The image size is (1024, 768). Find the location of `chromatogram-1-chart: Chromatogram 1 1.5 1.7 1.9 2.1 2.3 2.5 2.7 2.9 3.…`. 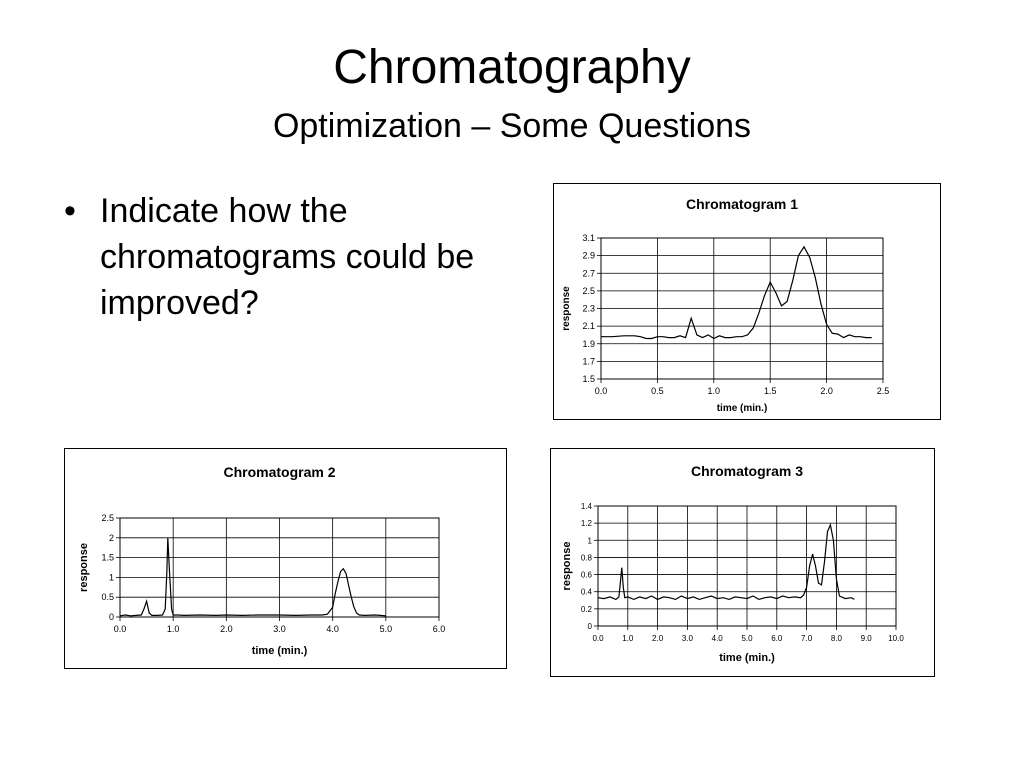

chromatogram-1-chart: Chromatogram 1 1.5 1.7 1.9 2.1 2.3 2.5 2.7 2.9 3.… is located at coordinates (725, 305).